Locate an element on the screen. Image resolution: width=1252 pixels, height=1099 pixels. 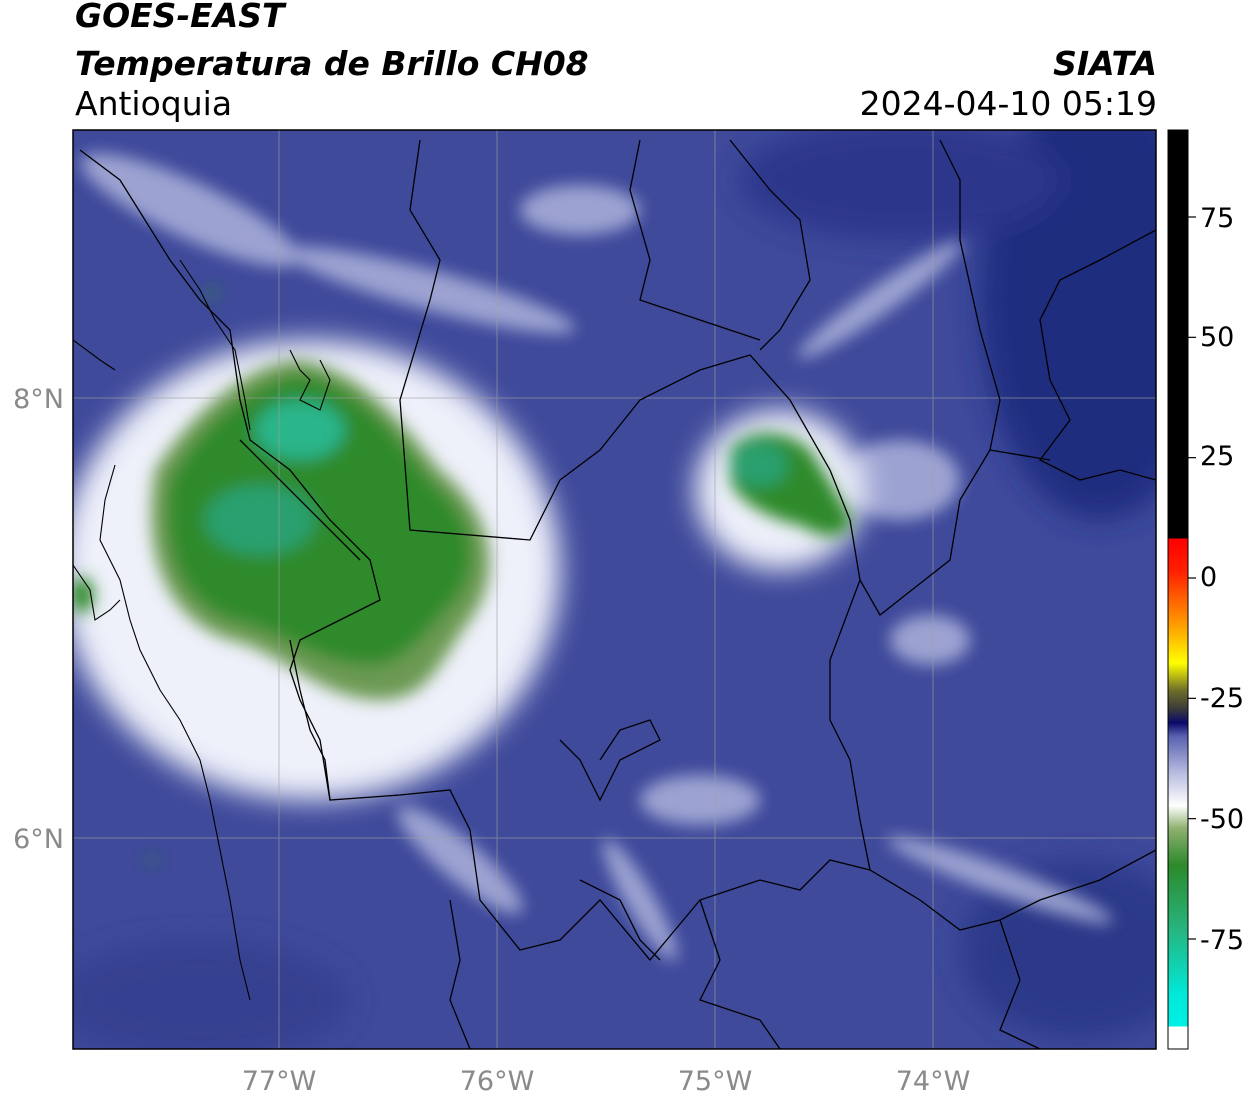
colorbar-tick-label: 25 is located at coordinates (1217, 456).